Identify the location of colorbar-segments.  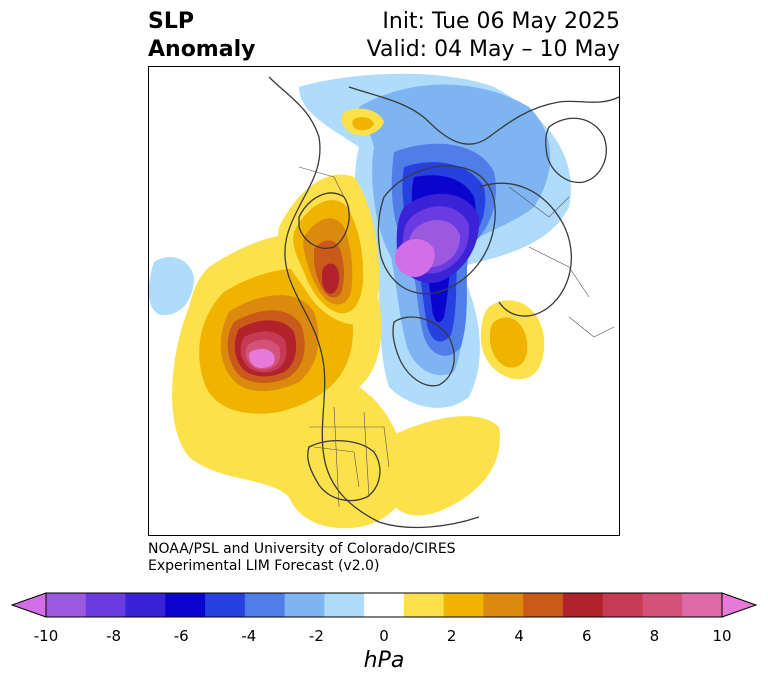
(384, 605).